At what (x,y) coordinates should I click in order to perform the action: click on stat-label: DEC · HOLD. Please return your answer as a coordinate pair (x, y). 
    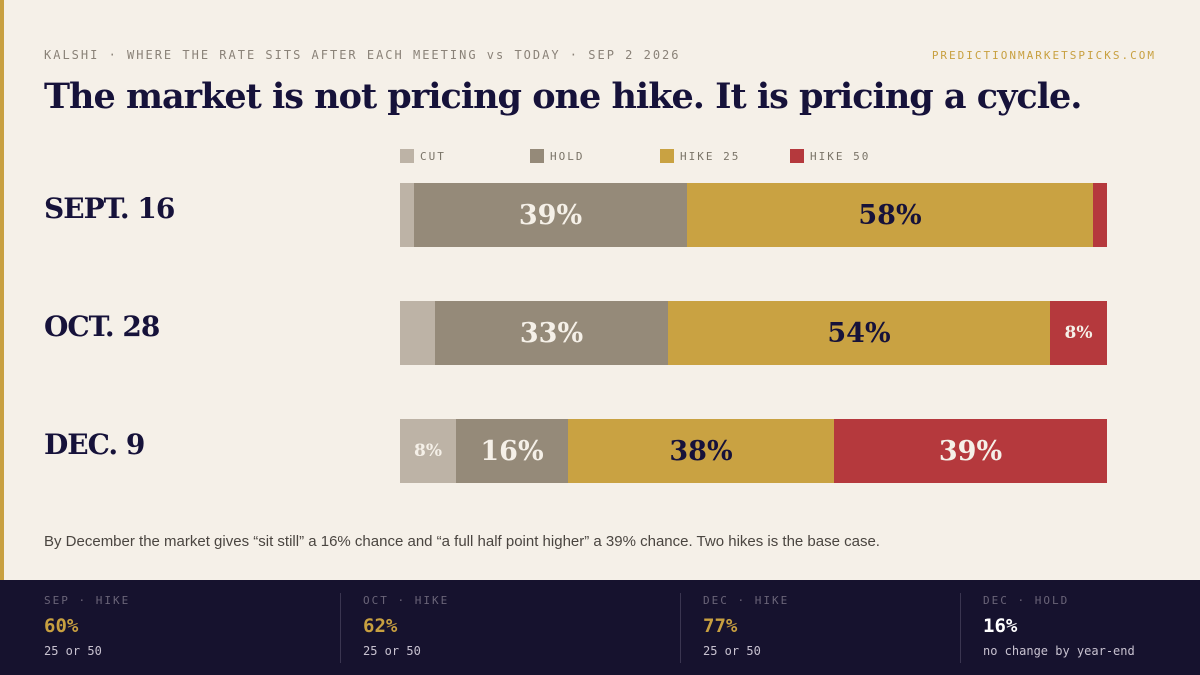
    Looking at the image, I should click on (1026, 600).